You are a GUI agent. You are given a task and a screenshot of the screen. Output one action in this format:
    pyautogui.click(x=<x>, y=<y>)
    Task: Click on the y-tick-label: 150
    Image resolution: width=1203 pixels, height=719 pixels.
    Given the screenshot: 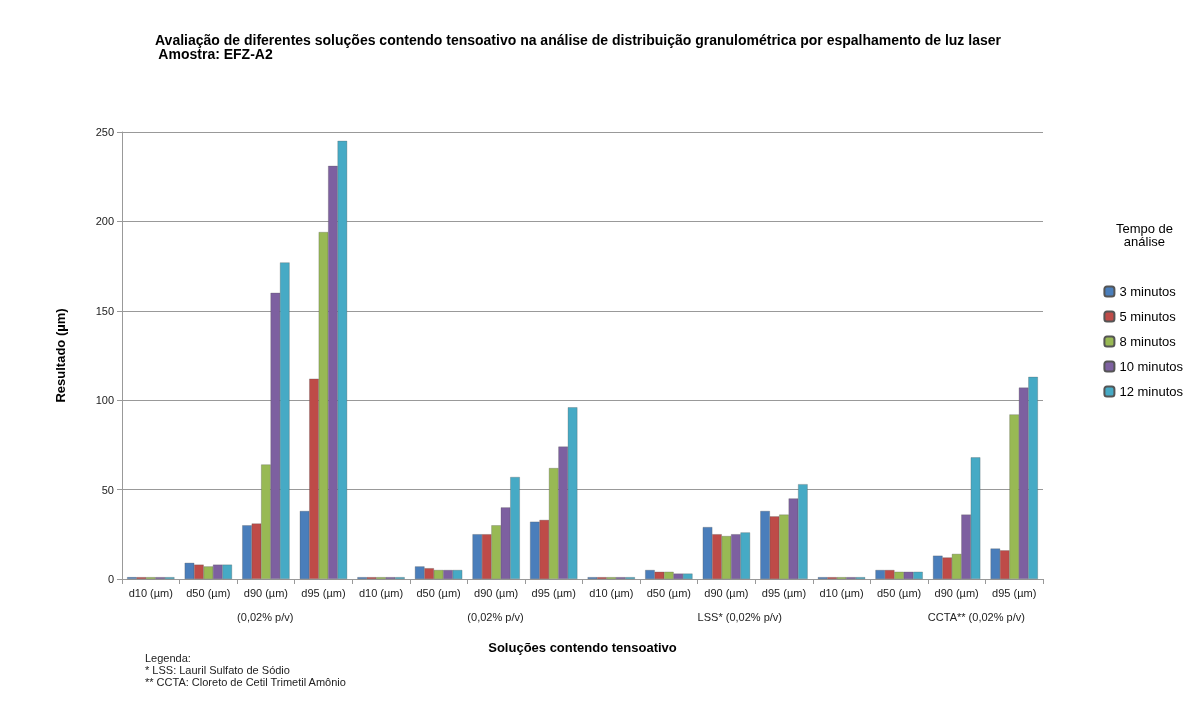 What is the action you would take?
    pyautogui.click(x=104, y=310)
    